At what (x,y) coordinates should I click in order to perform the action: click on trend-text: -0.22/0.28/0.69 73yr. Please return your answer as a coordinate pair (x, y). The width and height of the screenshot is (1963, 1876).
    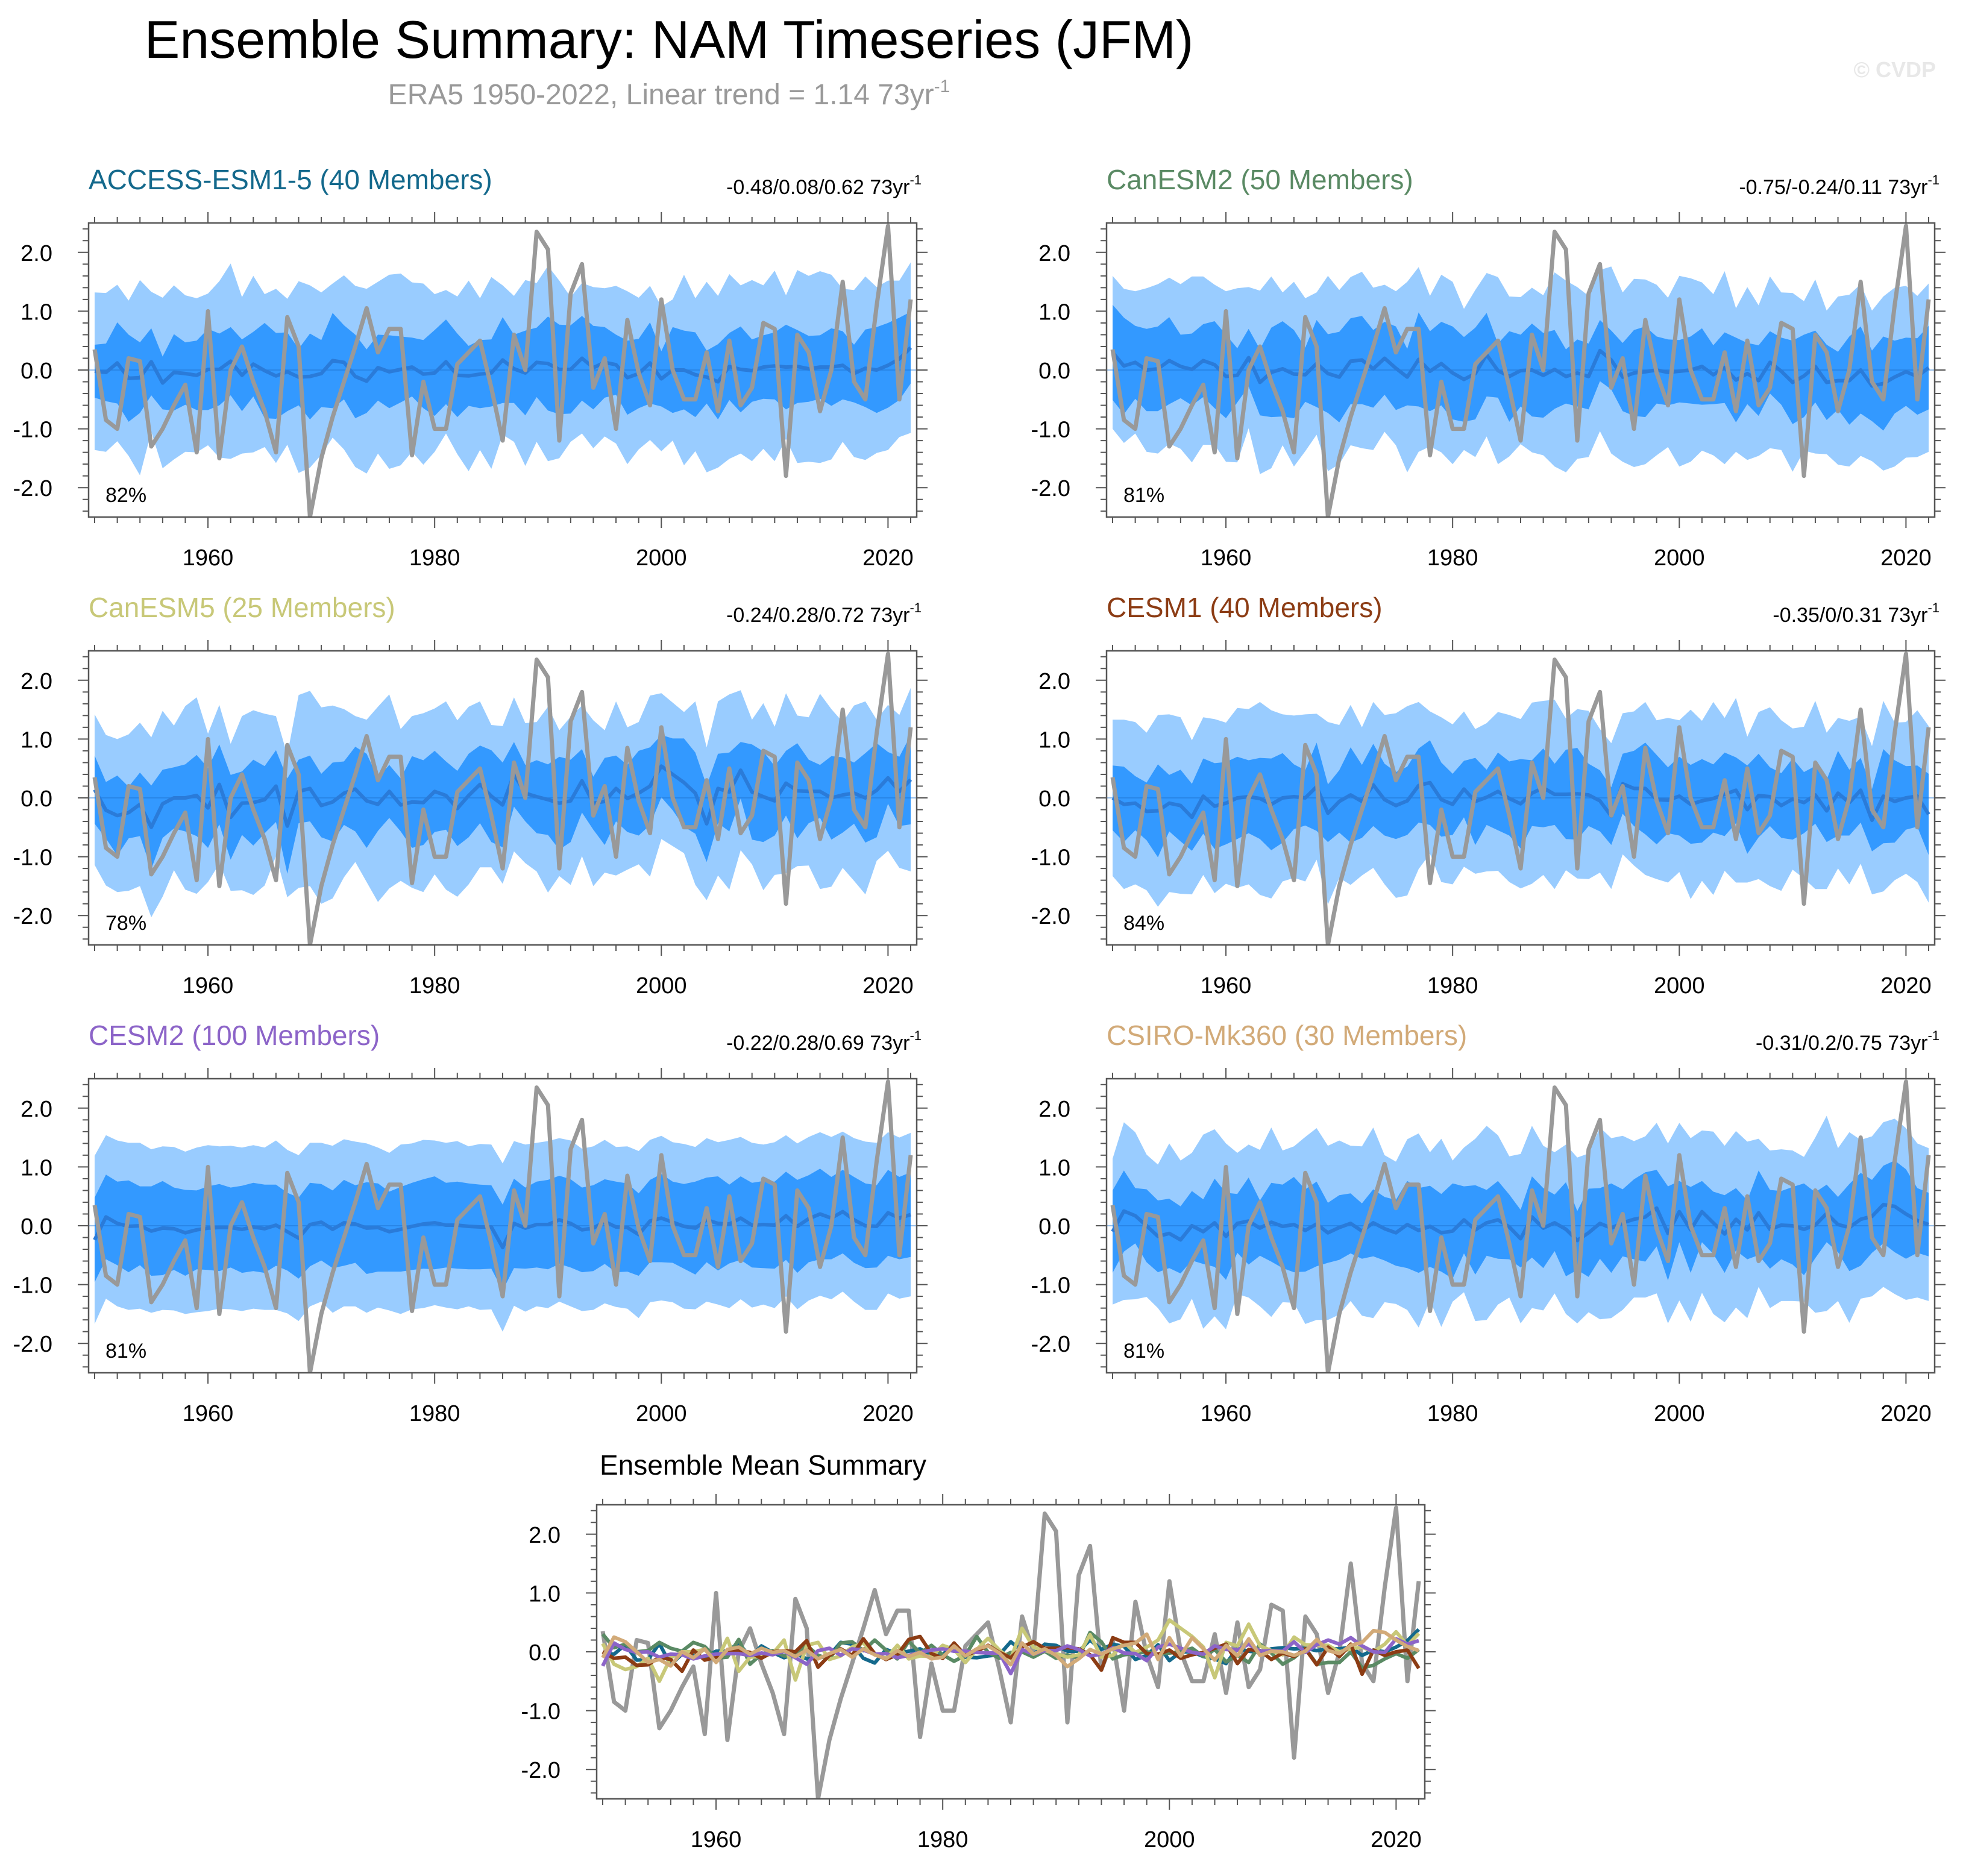
    Looking at the image, I should click on (817, 1043).